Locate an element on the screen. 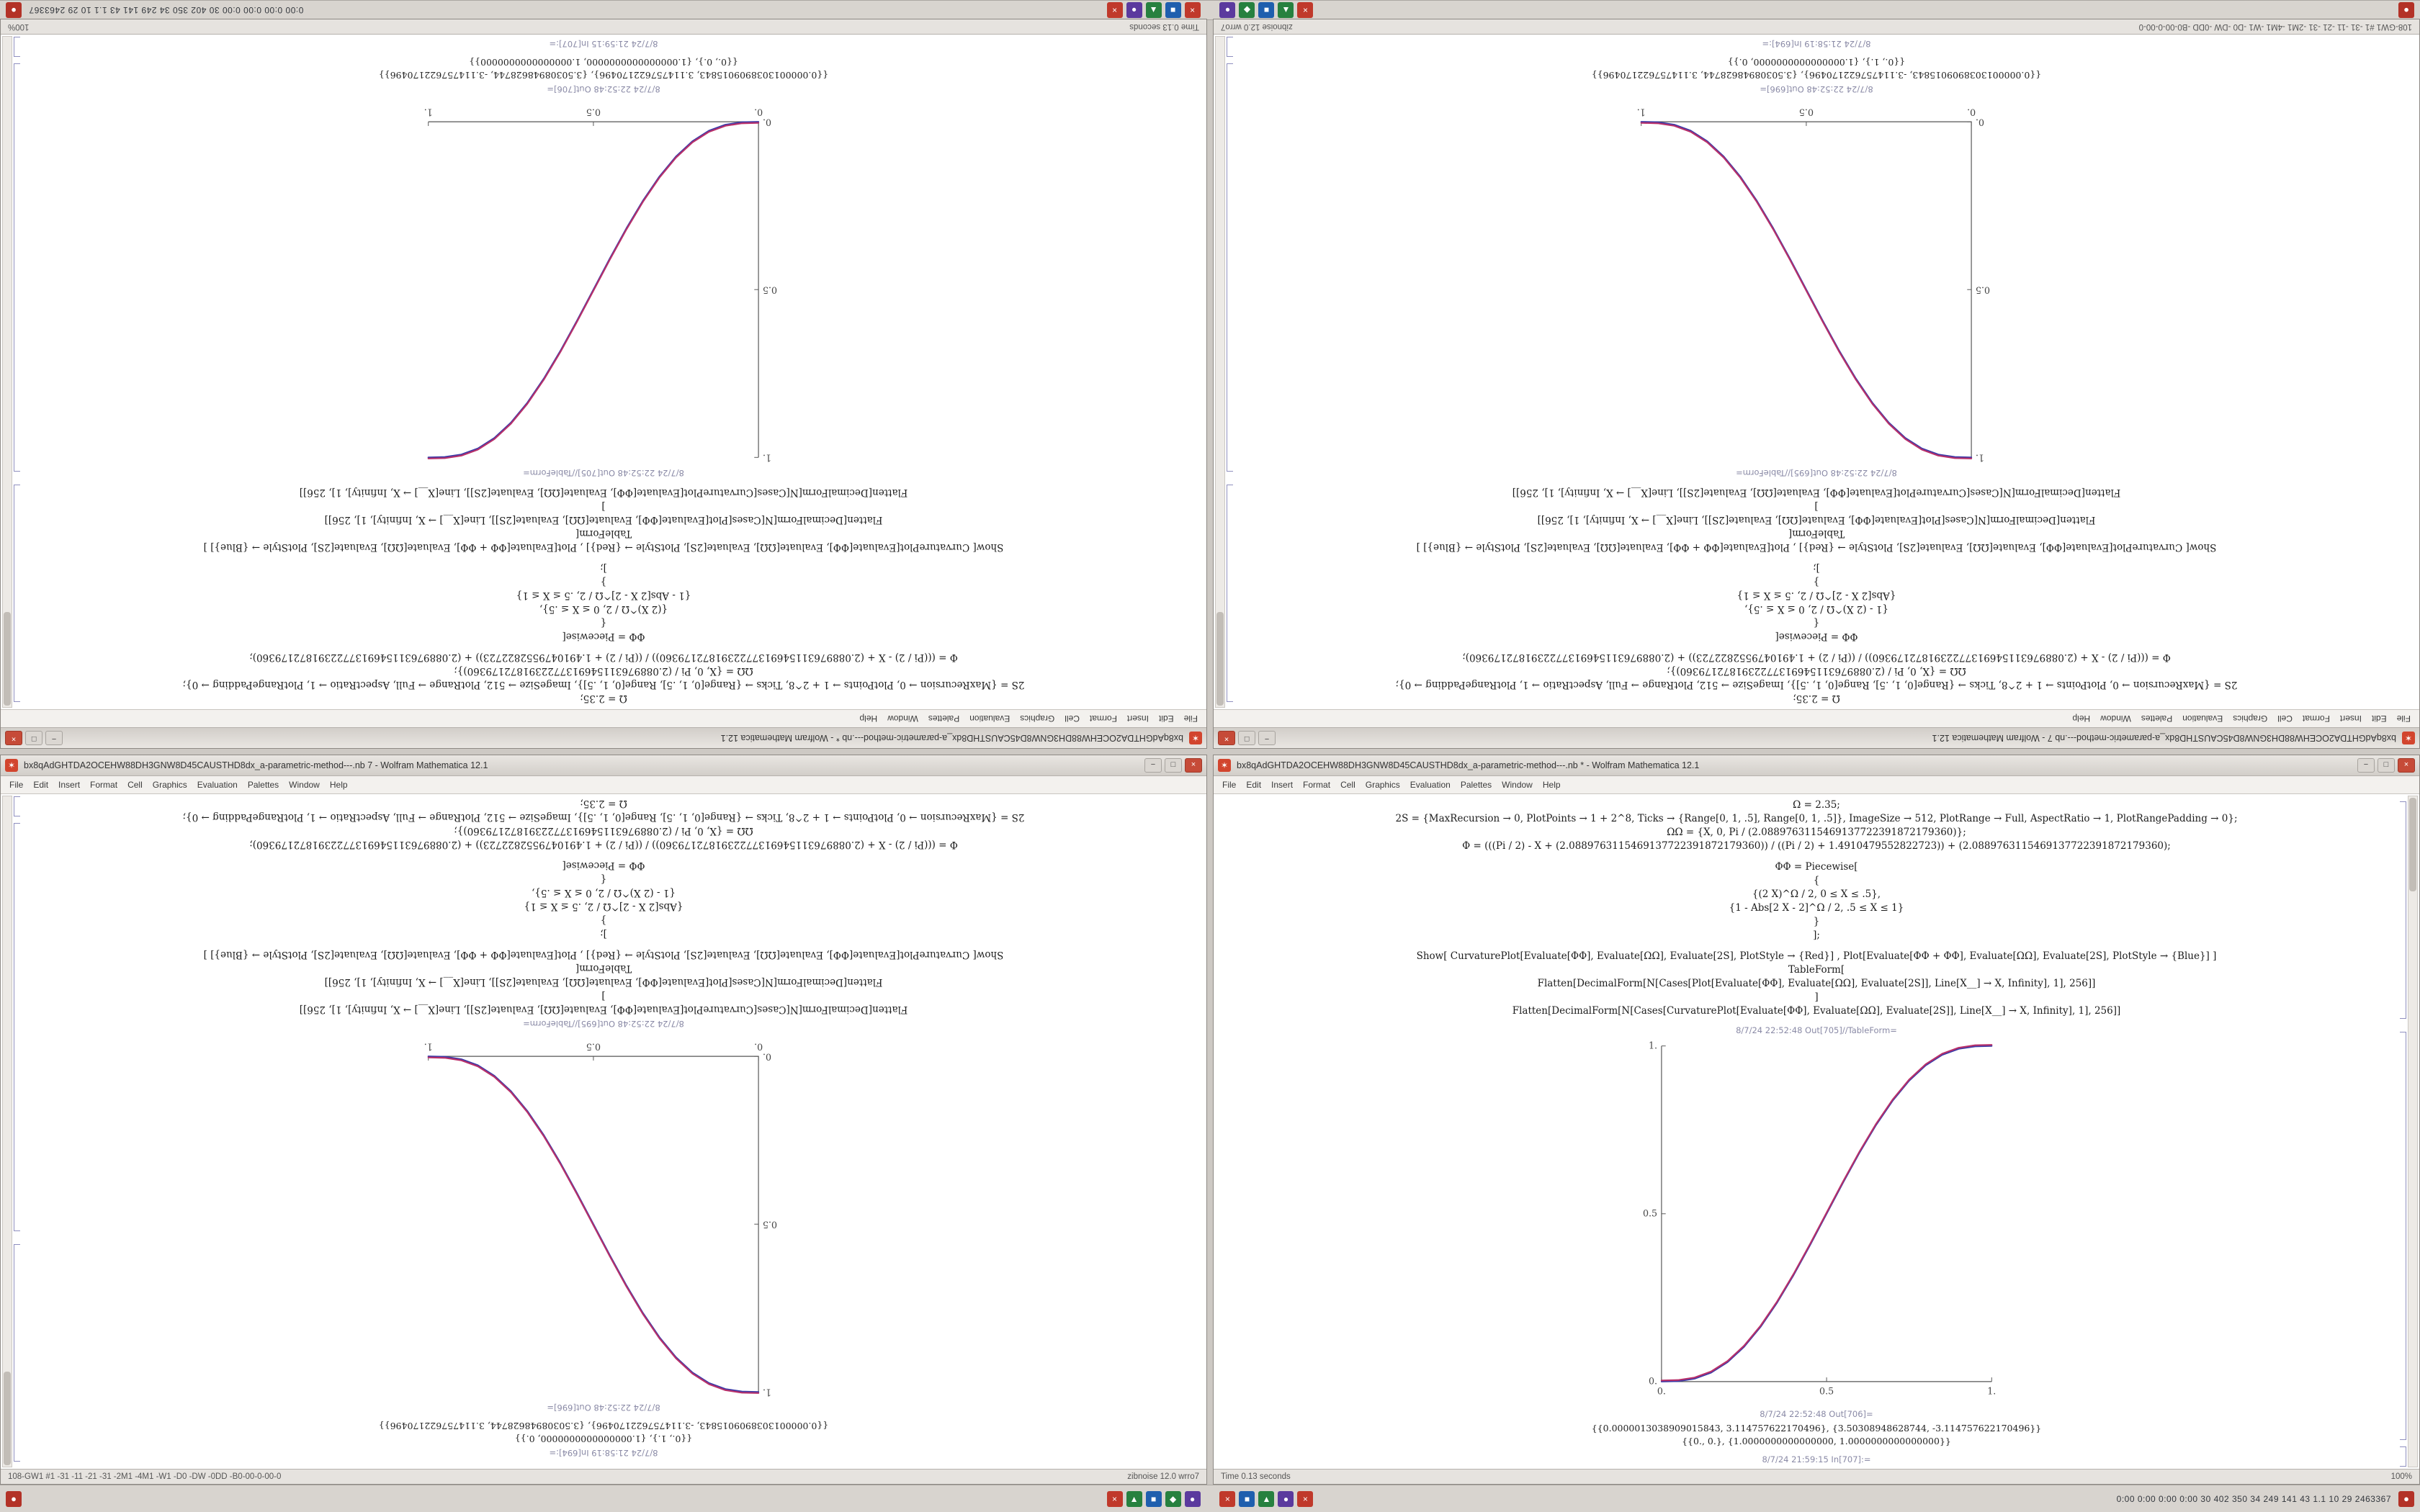  input-cell-line: {(2 X)^Ω / 2, 0 ≤ X ≤ .5}, is located at coordinates (1817, 894).